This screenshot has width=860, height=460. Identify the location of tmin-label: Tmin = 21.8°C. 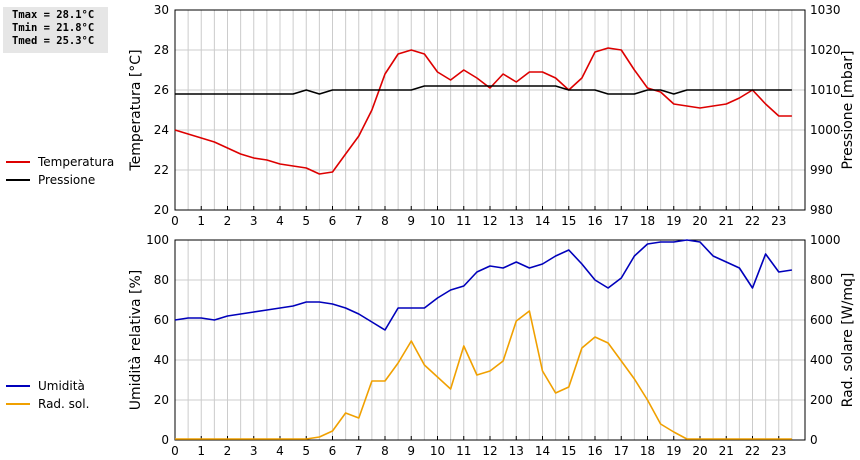
(53, 28).